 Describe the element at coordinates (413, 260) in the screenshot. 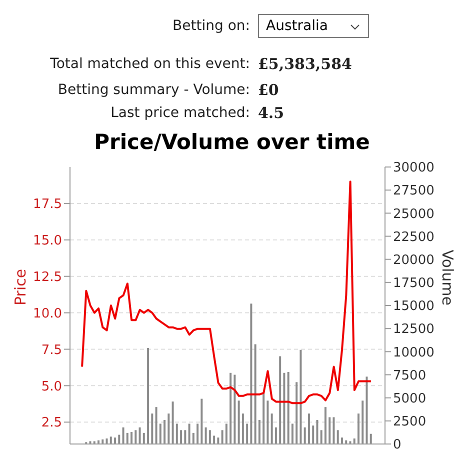

I see `y2-tick-label: 20000` at that location.